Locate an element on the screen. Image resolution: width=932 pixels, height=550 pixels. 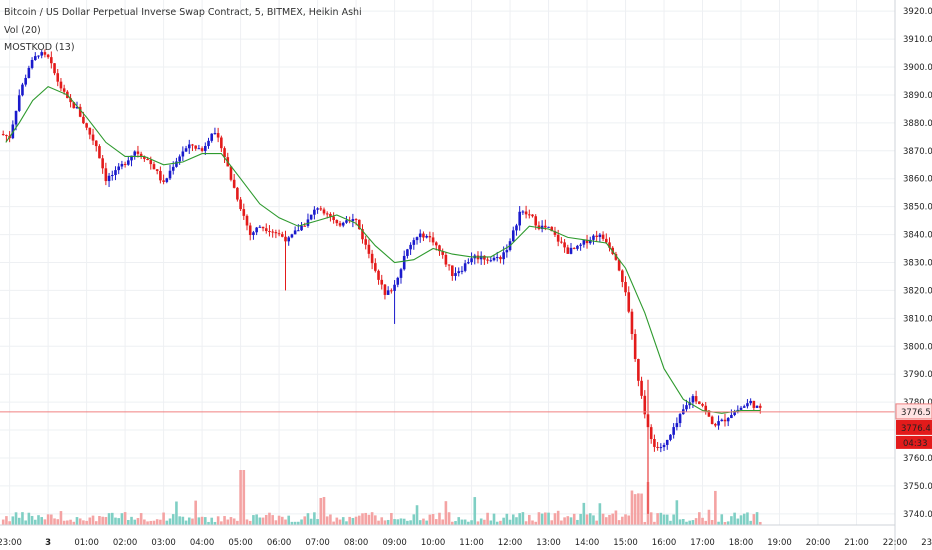
x-tick-label: 08:00 is located at coordinates (356, 543).